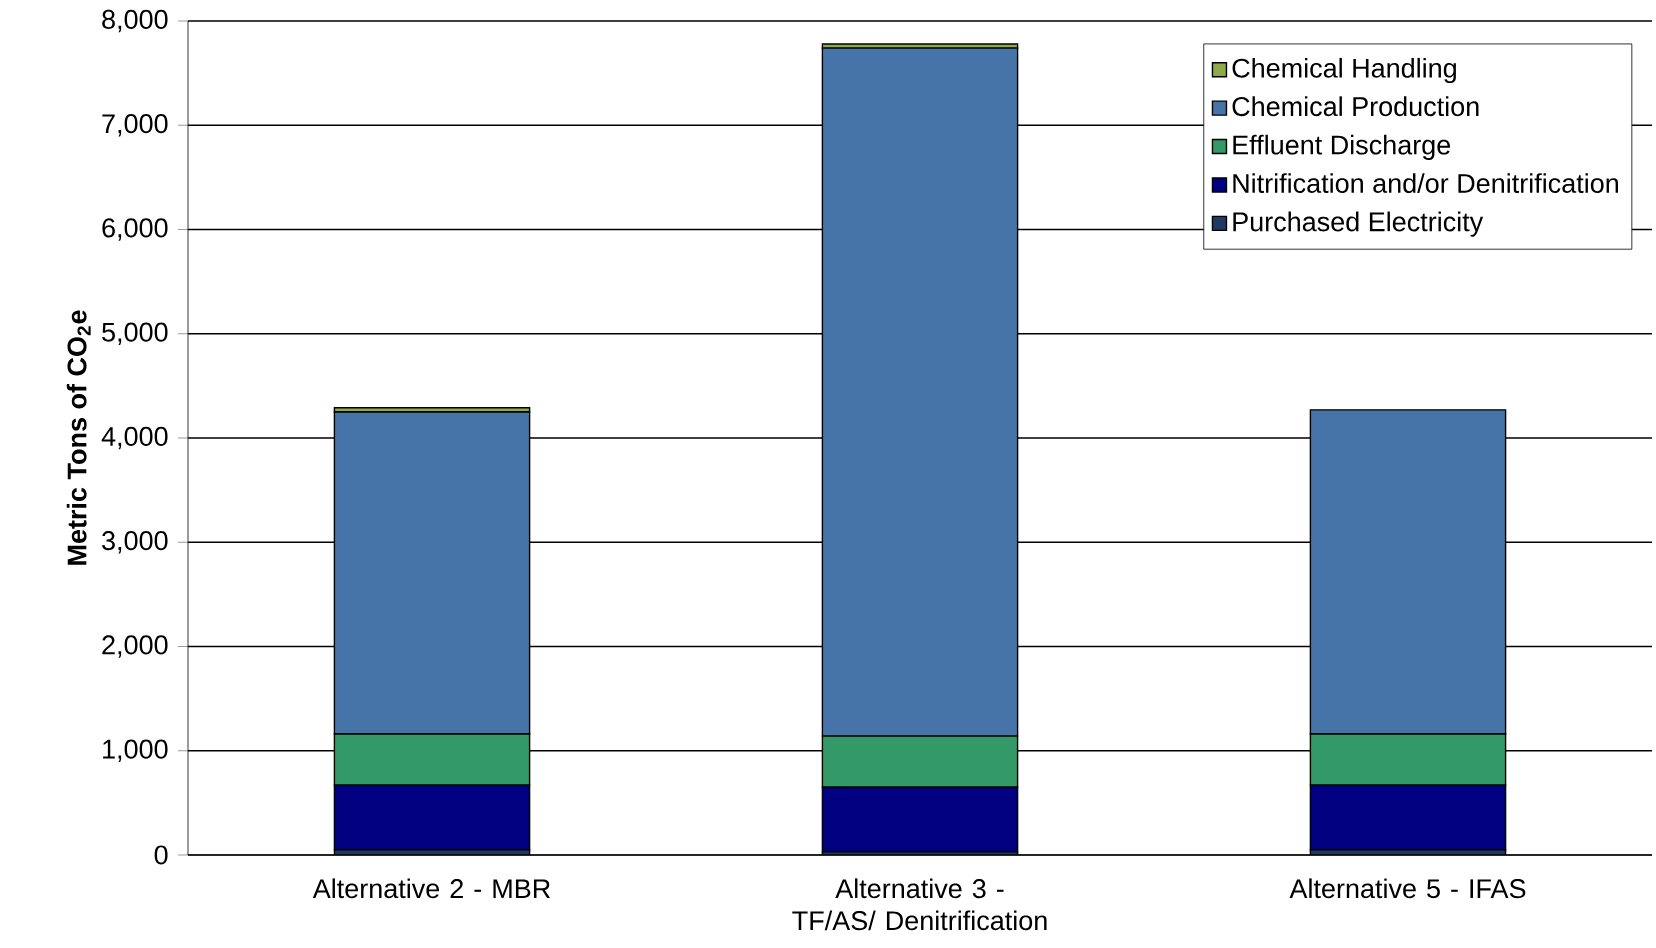 The image size is (1656, 948). What do you see at coordinates (135, 125) in the screenshot?
I see `y-tick-label: 7,000` at bounding box center [135, 125].